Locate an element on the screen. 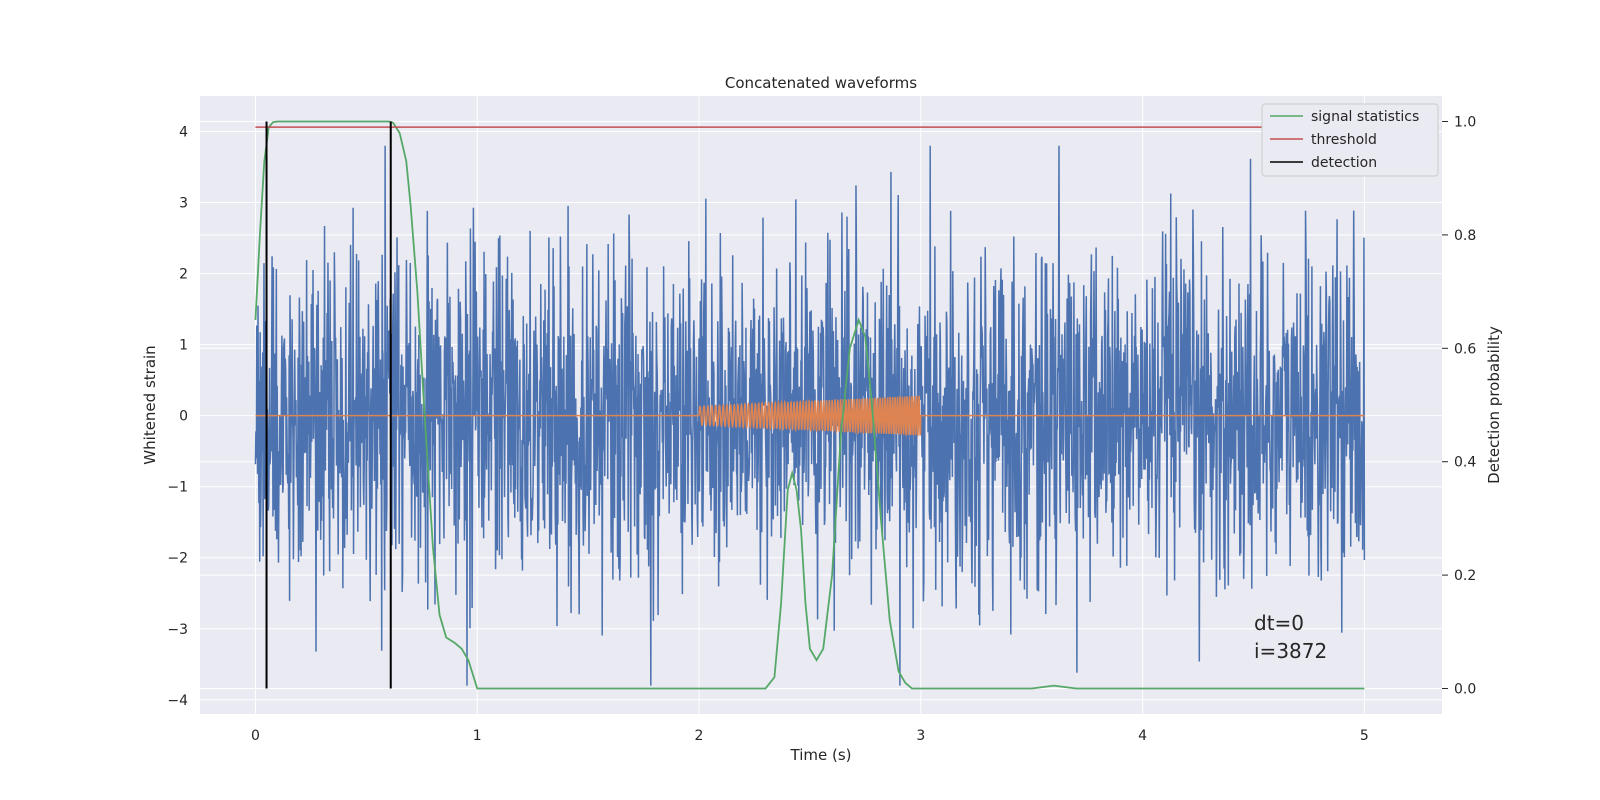 The height and width of the screenshot is (800, 1600). y-tick-label: 2 is located at coordinates (183, 275).